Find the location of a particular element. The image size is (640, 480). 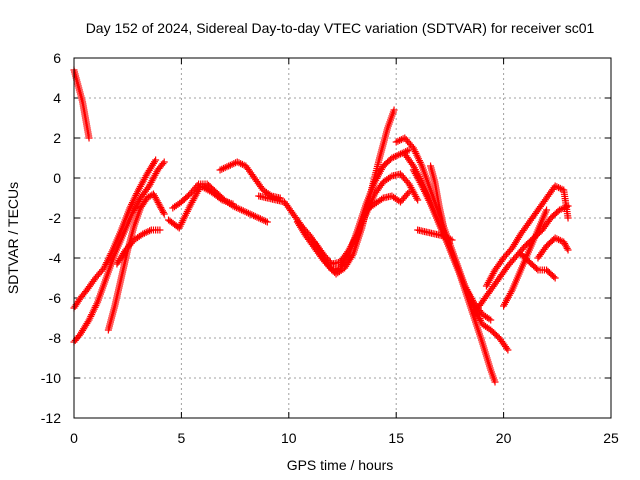

x-tick-label: 25 is located at coordinates (611, 438).